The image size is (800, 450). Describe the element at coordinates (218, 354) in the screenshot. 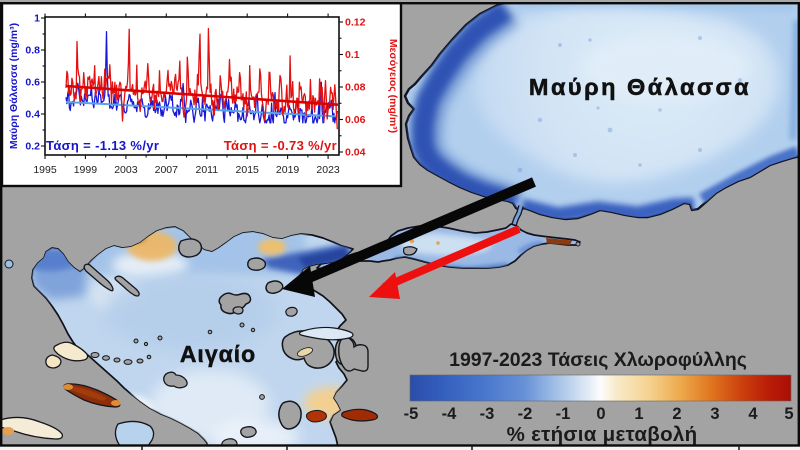

I see `svg-text: Αιγαίο` at that location.